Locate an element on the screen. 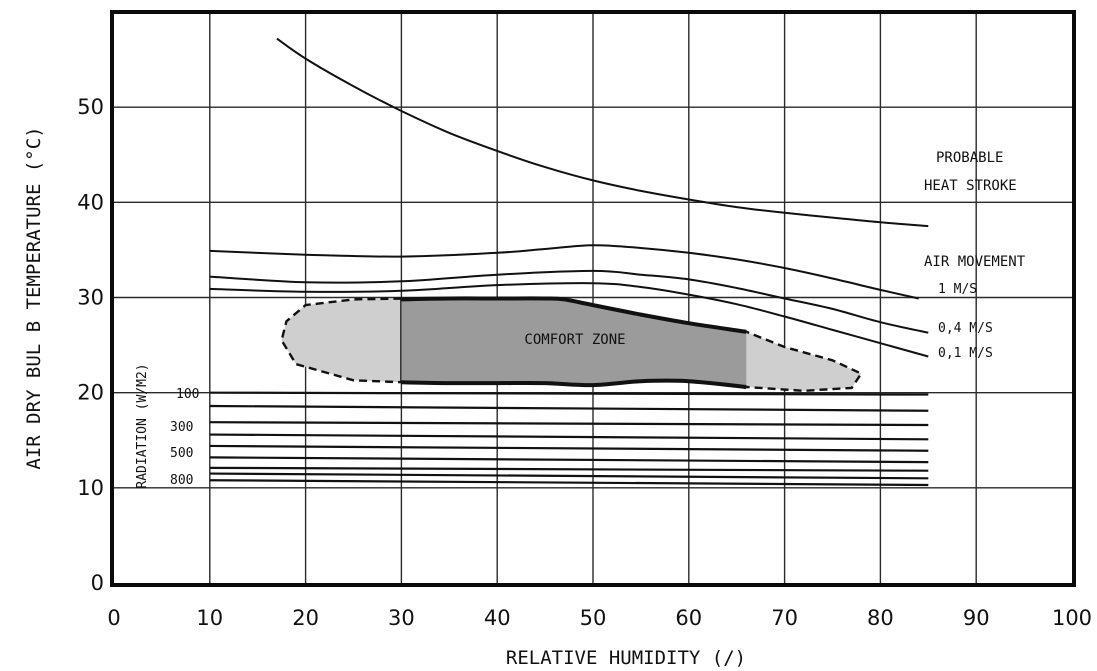  y-axis-title: AIR DRY BUL B TEMPERATURE (°C) is located at coordinates (34, 297).